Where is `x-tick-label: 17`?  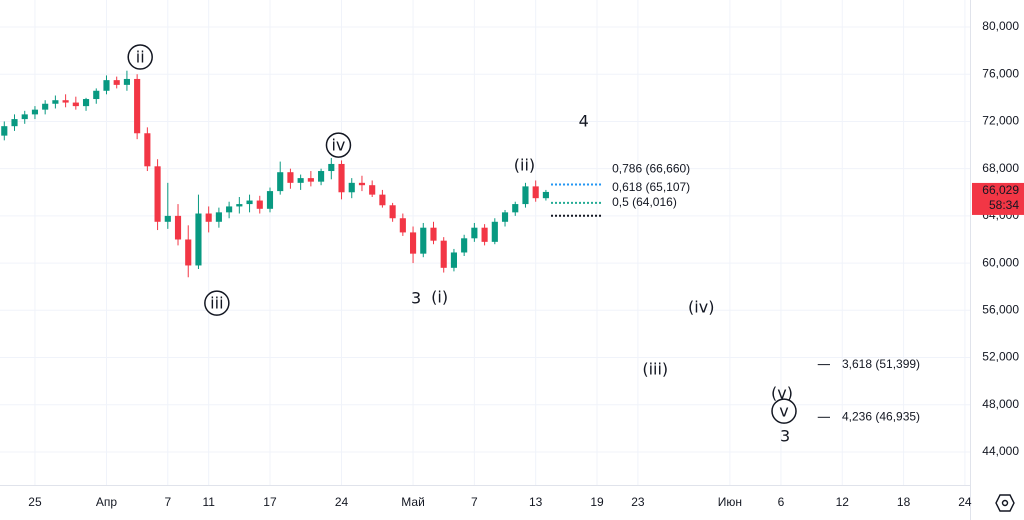 x-tick-label: 17 is located at coordinates (270, 502).